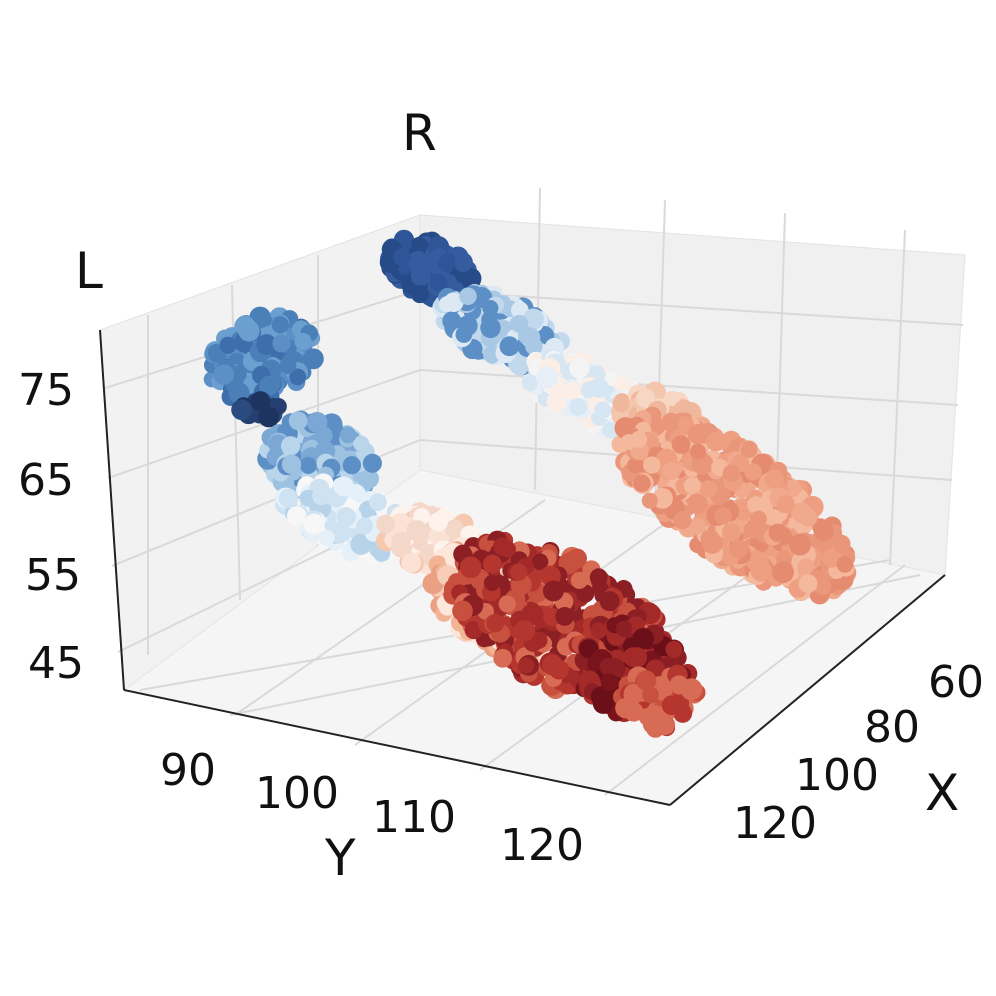  I want to click on z-tick-label: 55, so click(53, 575).